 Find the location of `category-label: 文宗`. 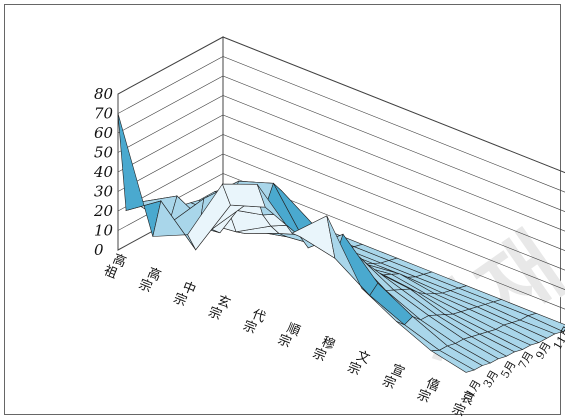

category-label: 文宗 is located at coordinates (358, 363).